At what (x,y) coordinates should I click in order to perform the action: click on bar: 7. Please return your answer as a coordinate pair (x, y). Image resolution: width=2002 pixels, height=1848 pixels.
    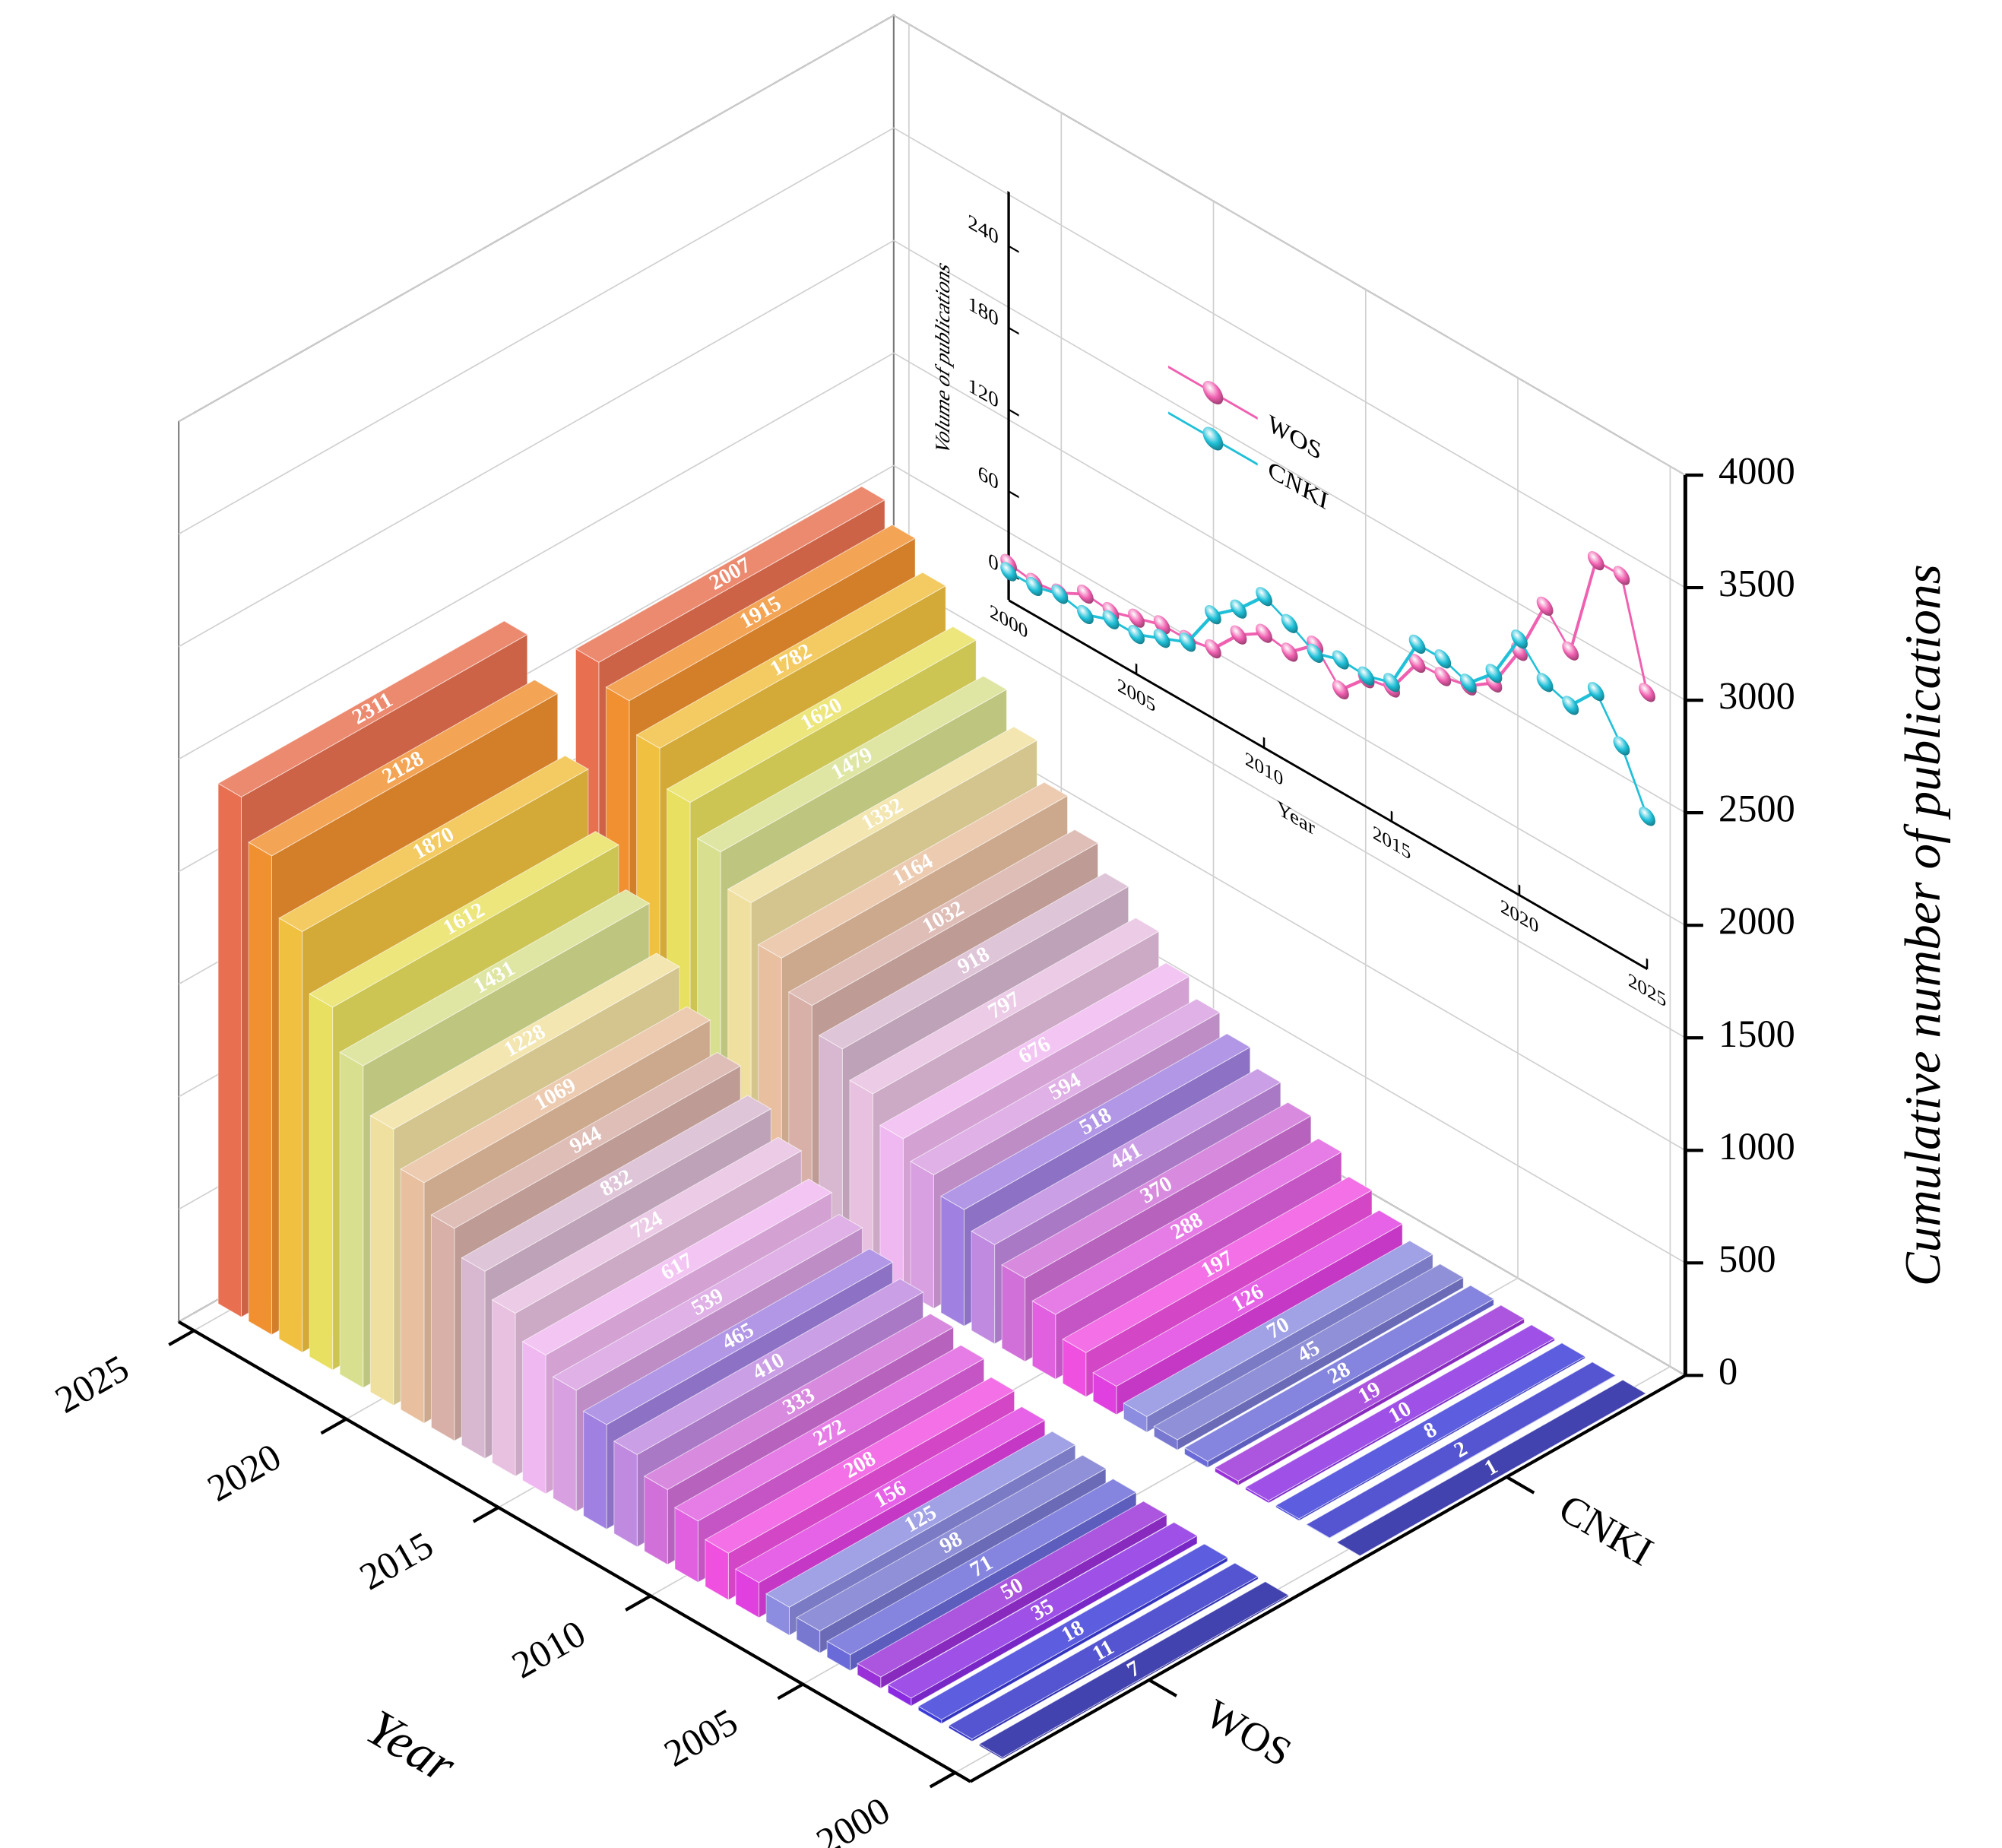
    Looking at the image, I should click on (1134, 1670).